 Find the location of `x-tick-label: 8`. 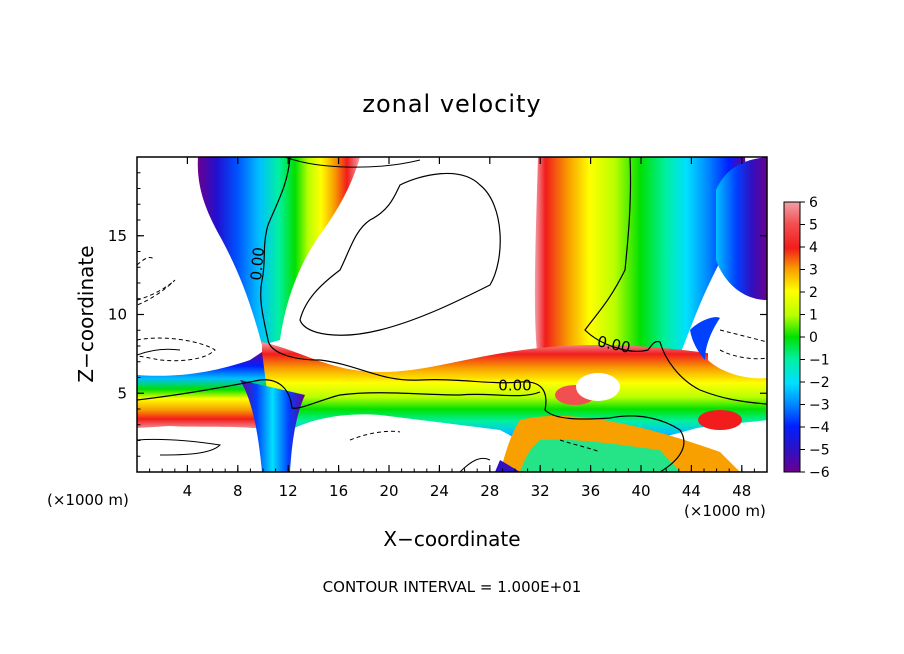

x-tick-label: 8 is located at coordinates (238, 491).